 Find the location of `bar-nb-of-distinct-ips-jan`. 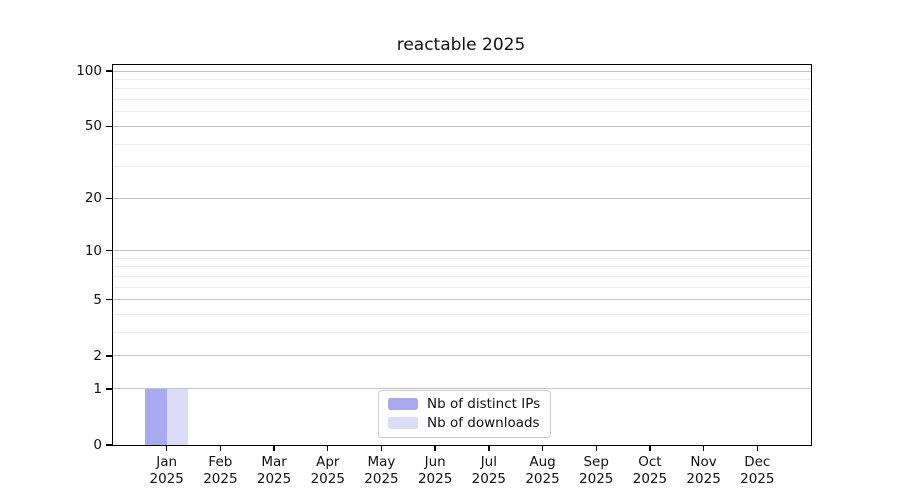

bar-nb-of-distinct-ips-jan is located at coordinates (156, 416).